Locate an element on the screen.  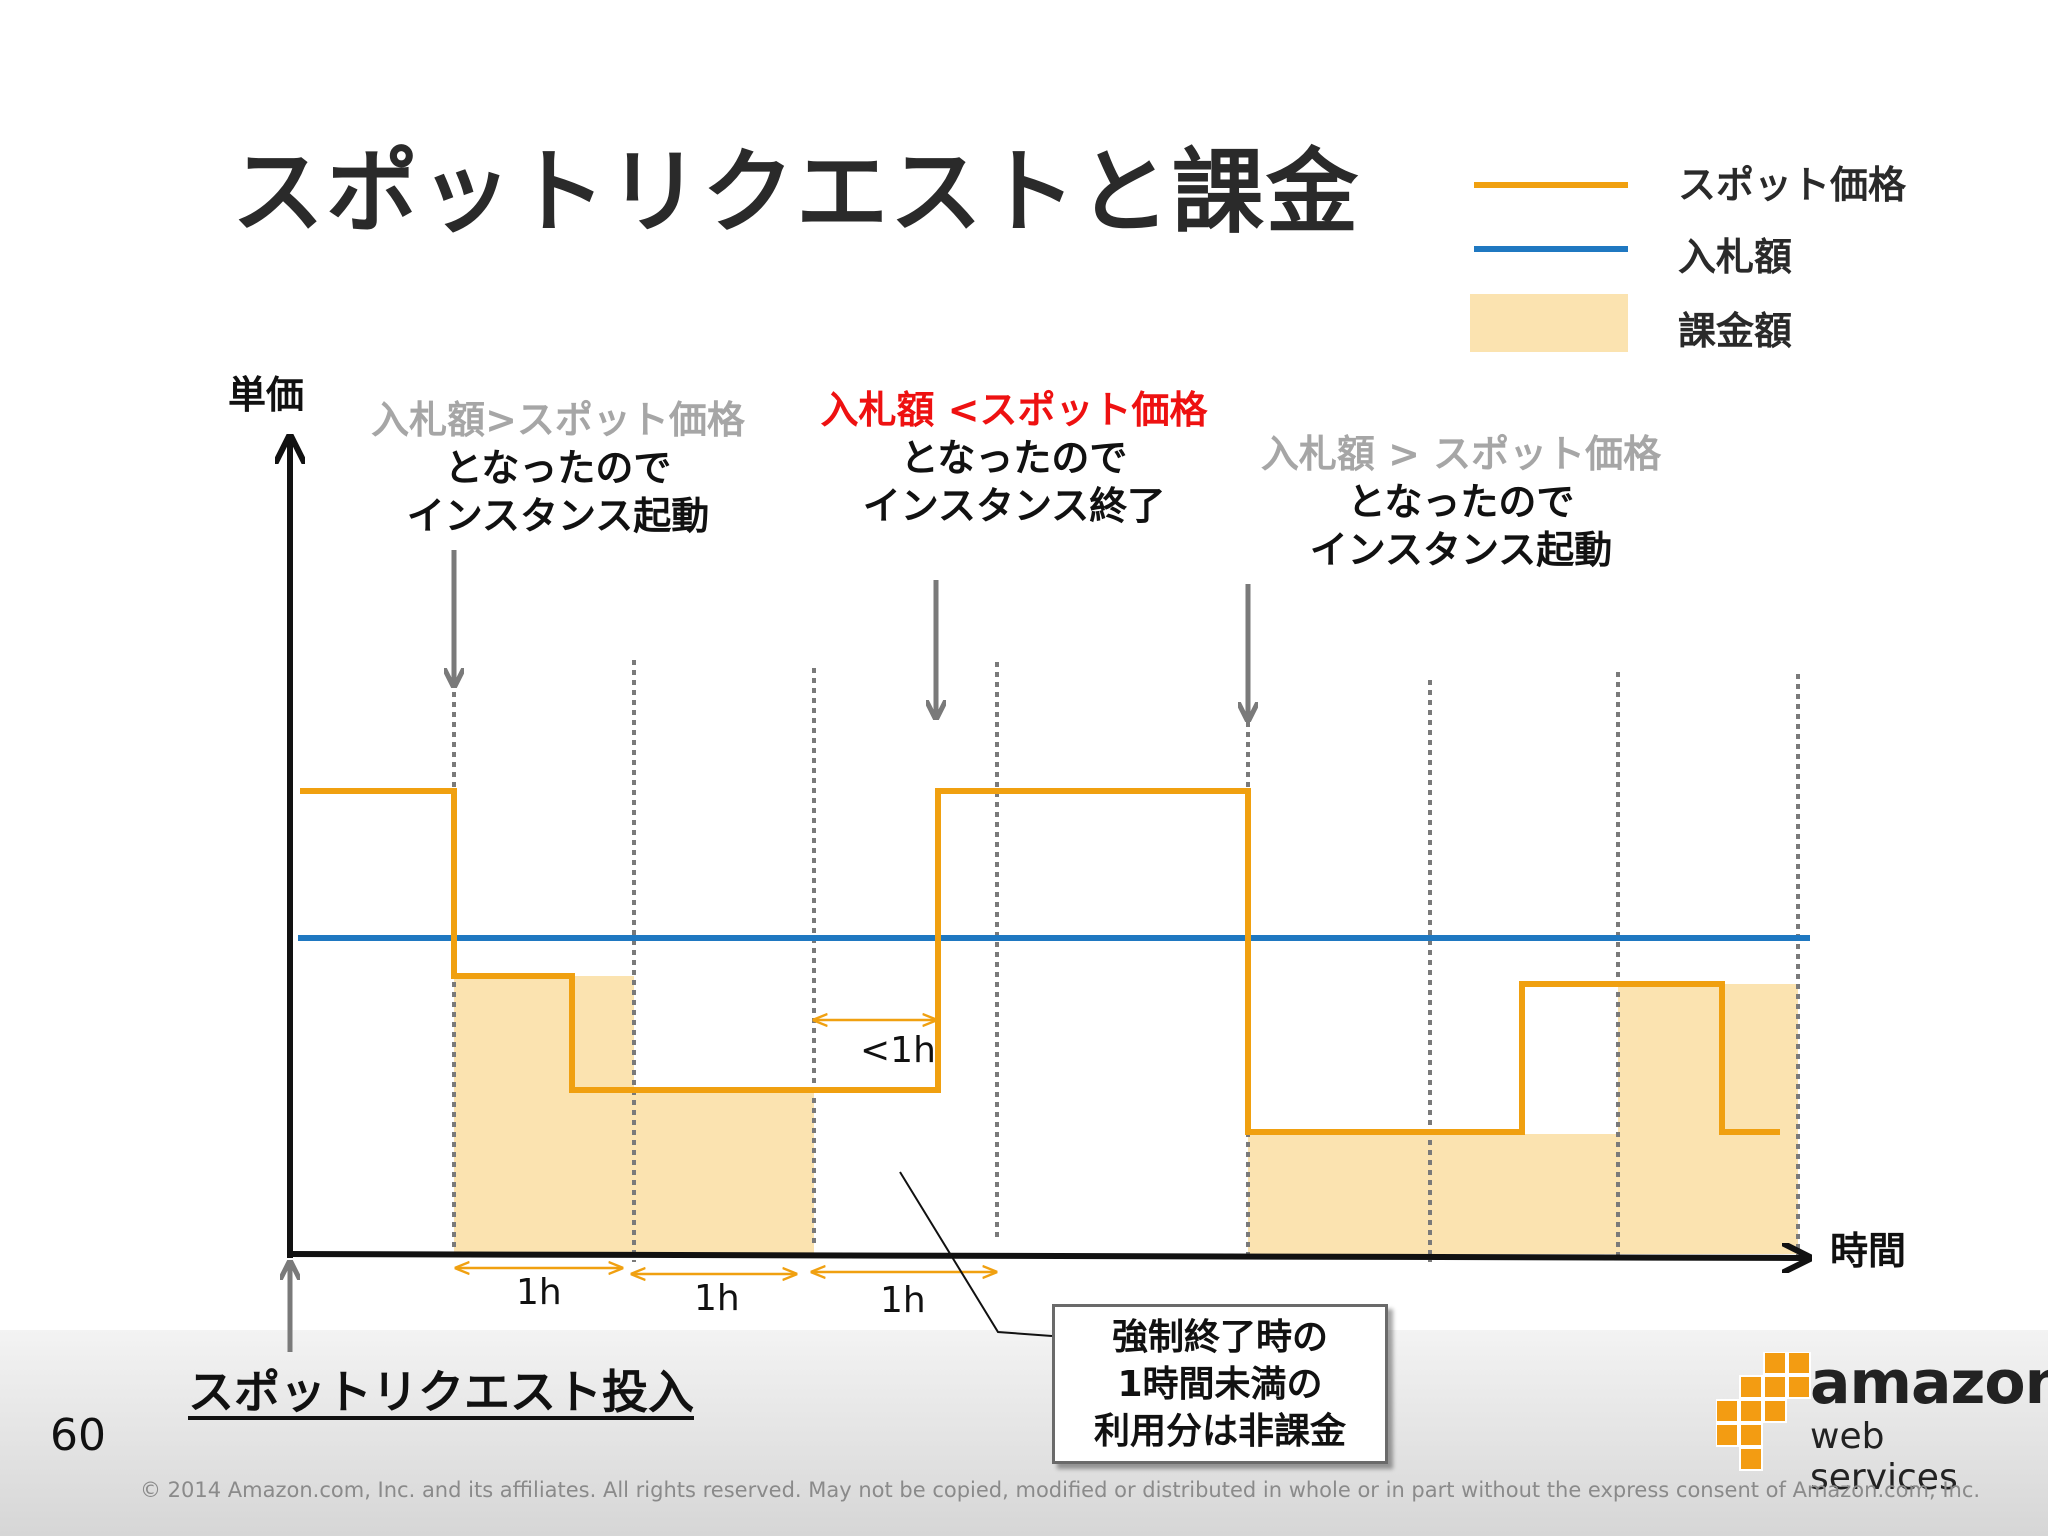
legend-label-spot-price: スポット価格 is located at coordinates (1792, 185).